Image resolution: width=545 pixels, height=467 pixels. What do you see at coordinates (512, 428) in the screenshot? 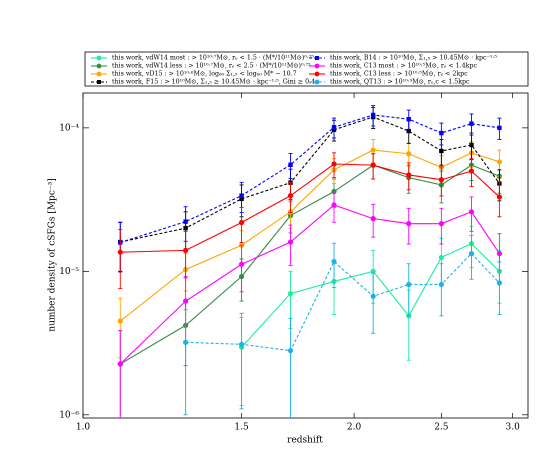
I see `x-tick-label: 3.0` at bounding box center [512, 428].